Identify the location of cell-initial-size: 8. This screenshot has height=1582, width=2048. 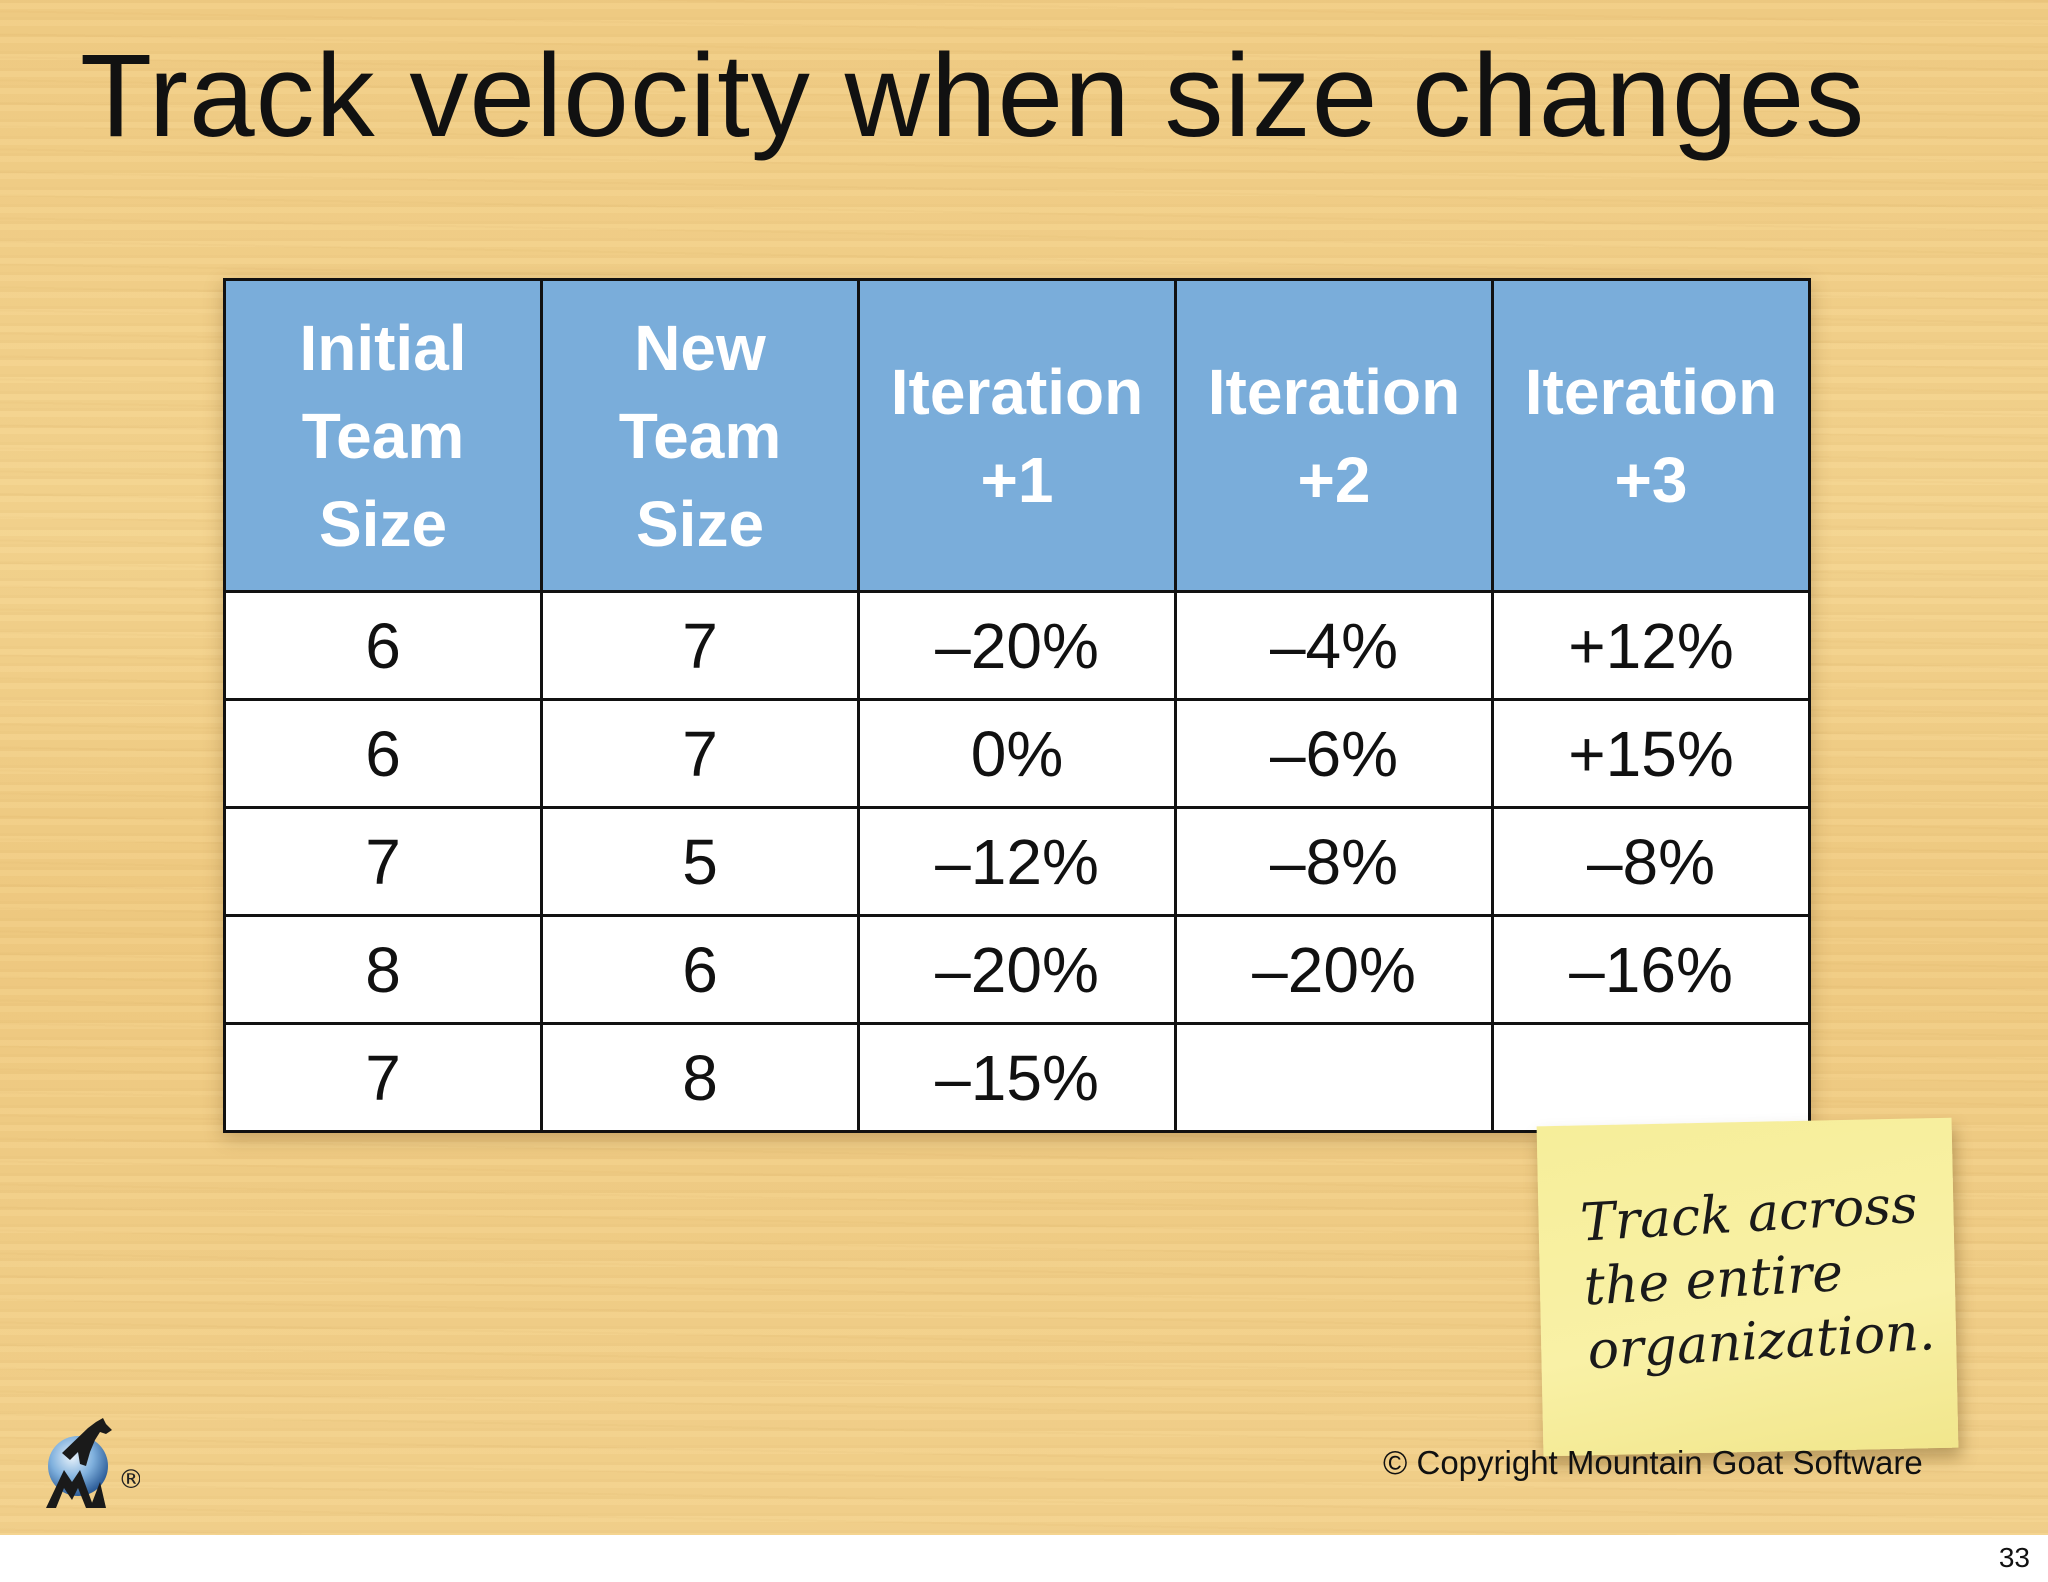
(383, 969).